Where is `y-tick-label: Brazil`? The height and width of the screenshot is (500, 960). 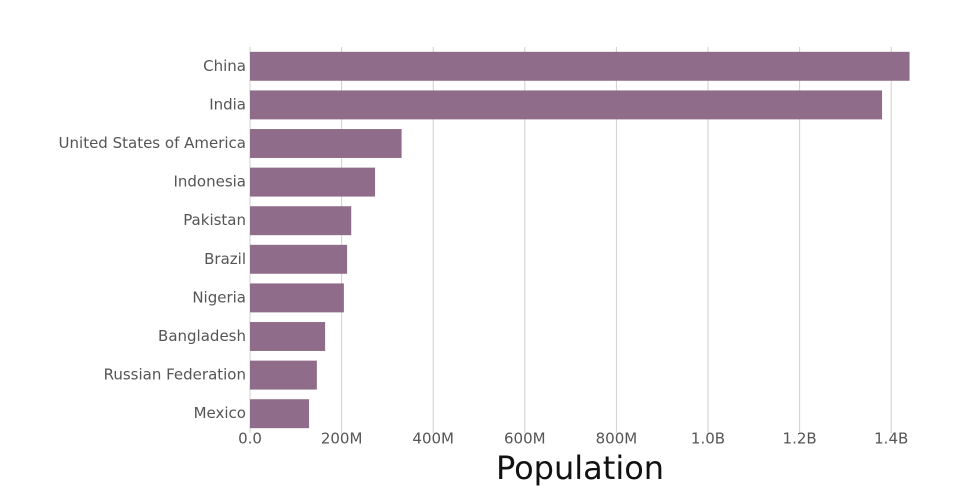
y-tick-label: Brazil is located at coordinates (225, 259).